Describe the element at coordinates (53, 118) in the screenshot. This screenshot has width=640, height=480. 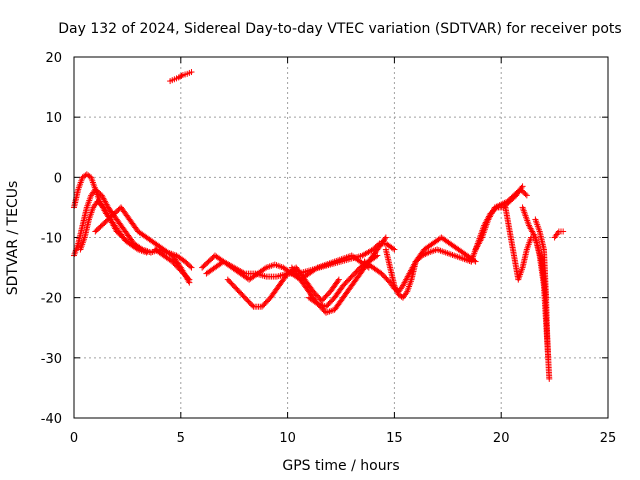
I see `y-tick-label: 10` at that location.